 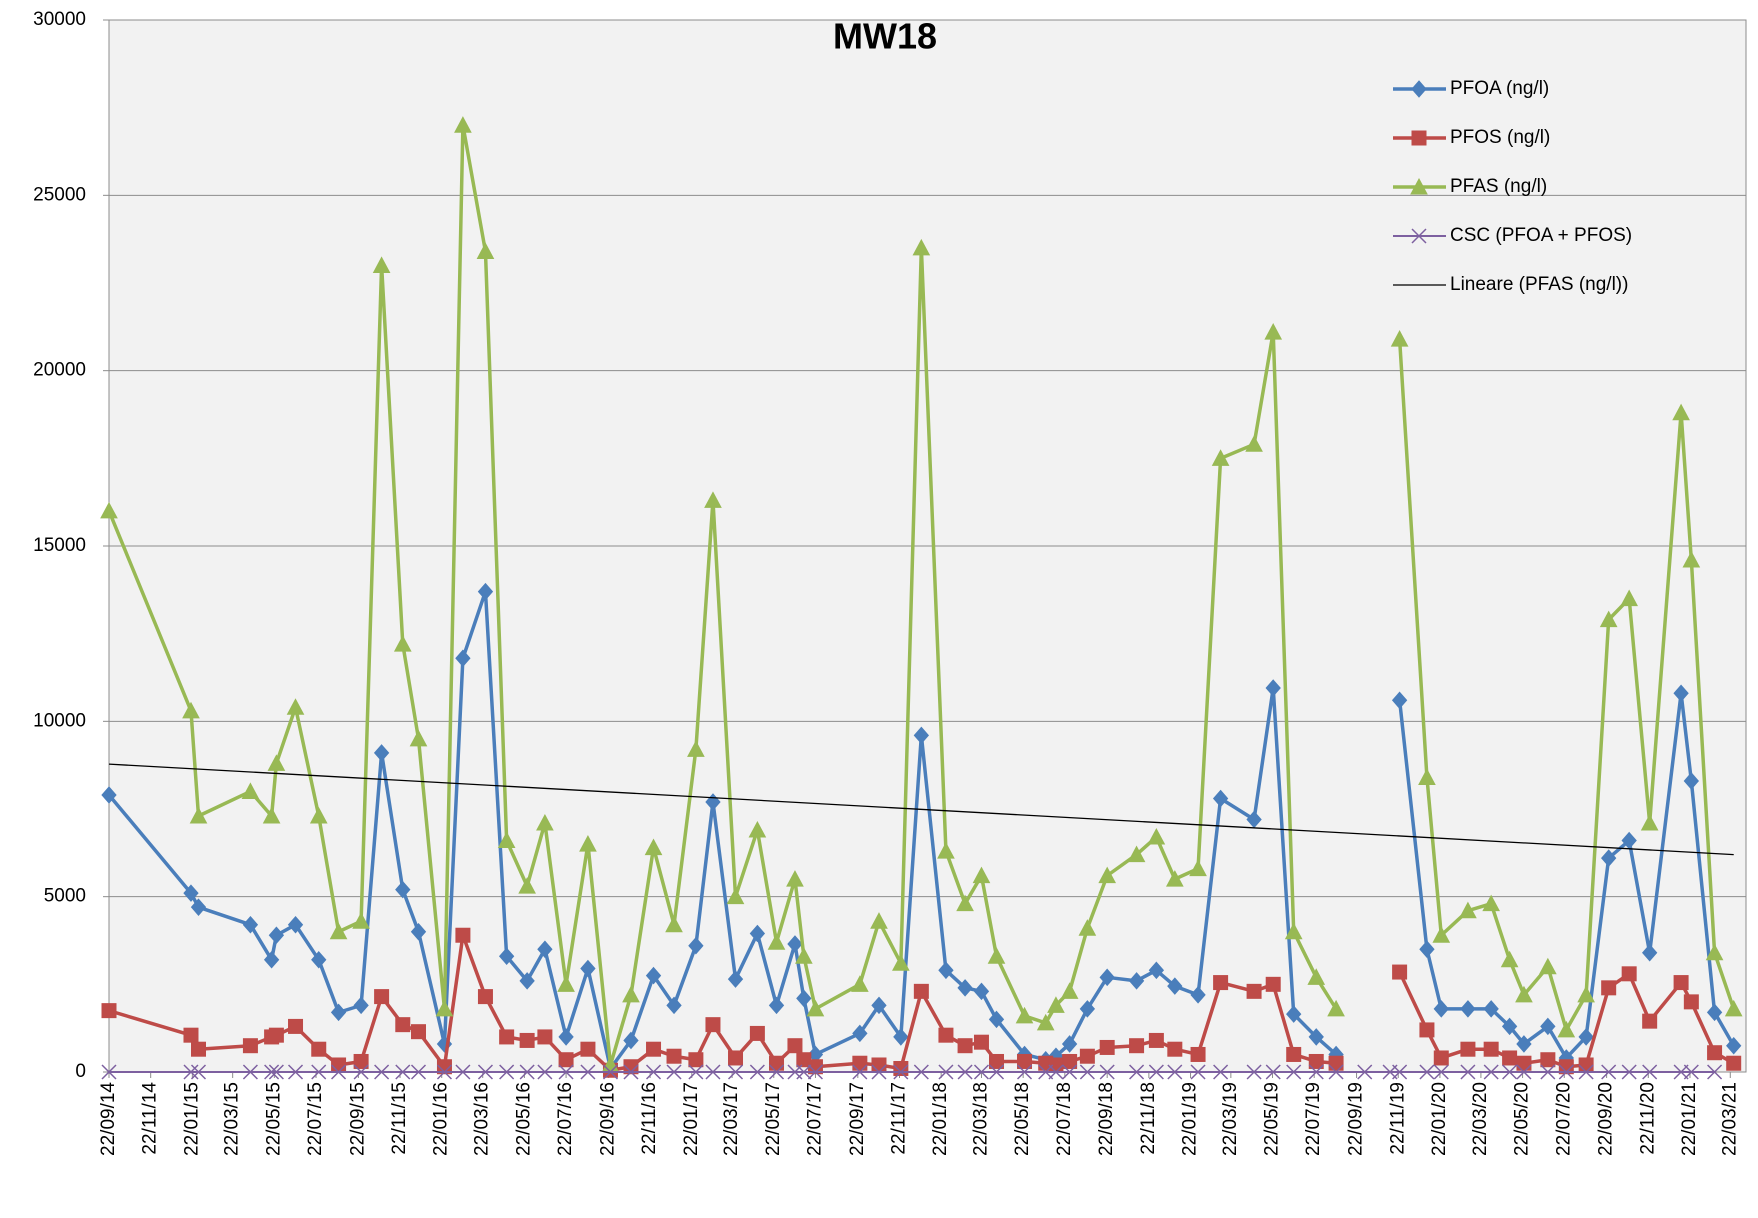 I want to click on x-tick-label: 22/03/19, so click(x=1230, y=1119).